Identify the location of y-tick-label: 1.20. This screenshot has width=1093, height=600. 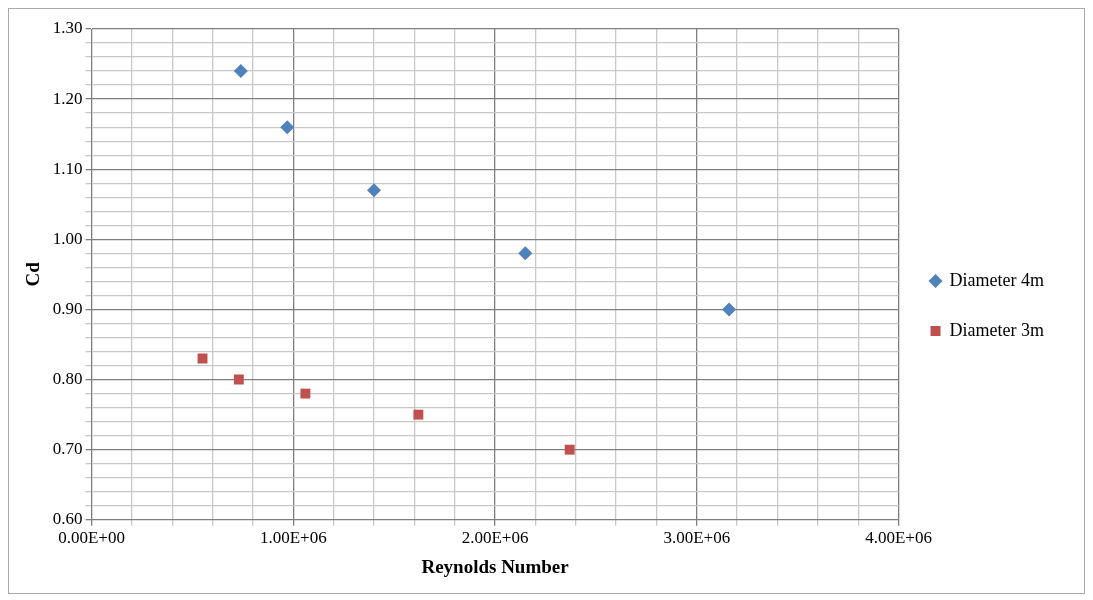
(67, 98).